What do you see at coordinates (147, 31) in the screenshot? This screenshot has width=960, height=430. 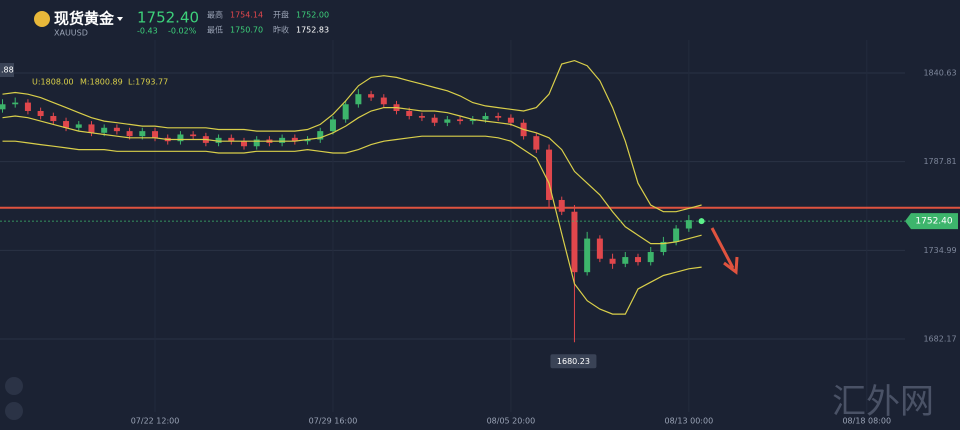 I see `change: -0.43` at bounding box center [147, 31].